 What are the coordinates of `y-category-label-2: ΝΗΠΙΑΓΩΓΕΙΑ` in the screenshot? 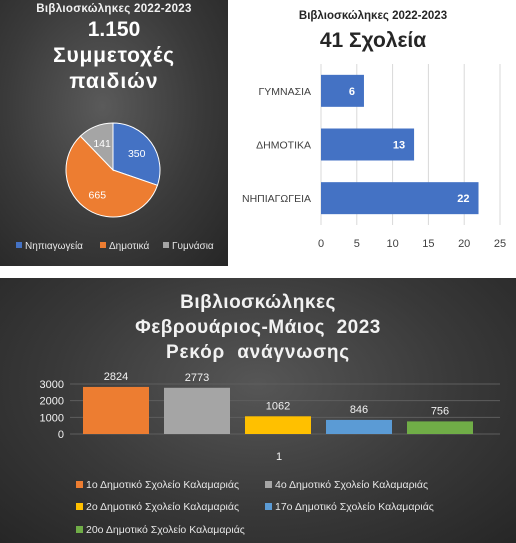 It's located at (276, 199).